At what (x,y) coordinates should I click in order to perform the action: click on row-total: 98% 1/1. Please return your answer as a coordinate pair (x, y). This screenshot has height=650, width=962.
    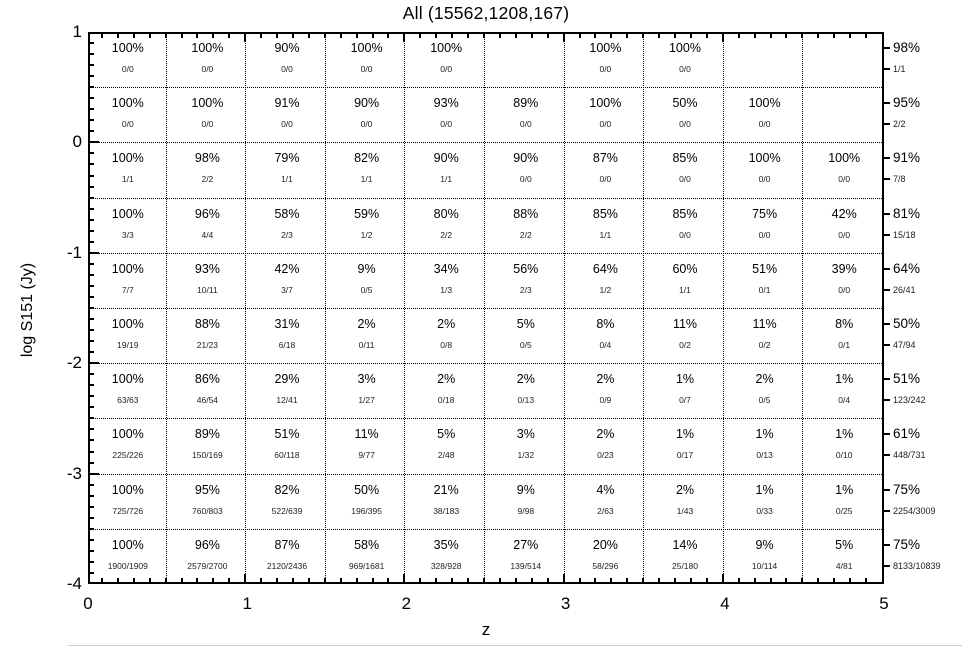
    Looking at the image, I should click on (927, 59).